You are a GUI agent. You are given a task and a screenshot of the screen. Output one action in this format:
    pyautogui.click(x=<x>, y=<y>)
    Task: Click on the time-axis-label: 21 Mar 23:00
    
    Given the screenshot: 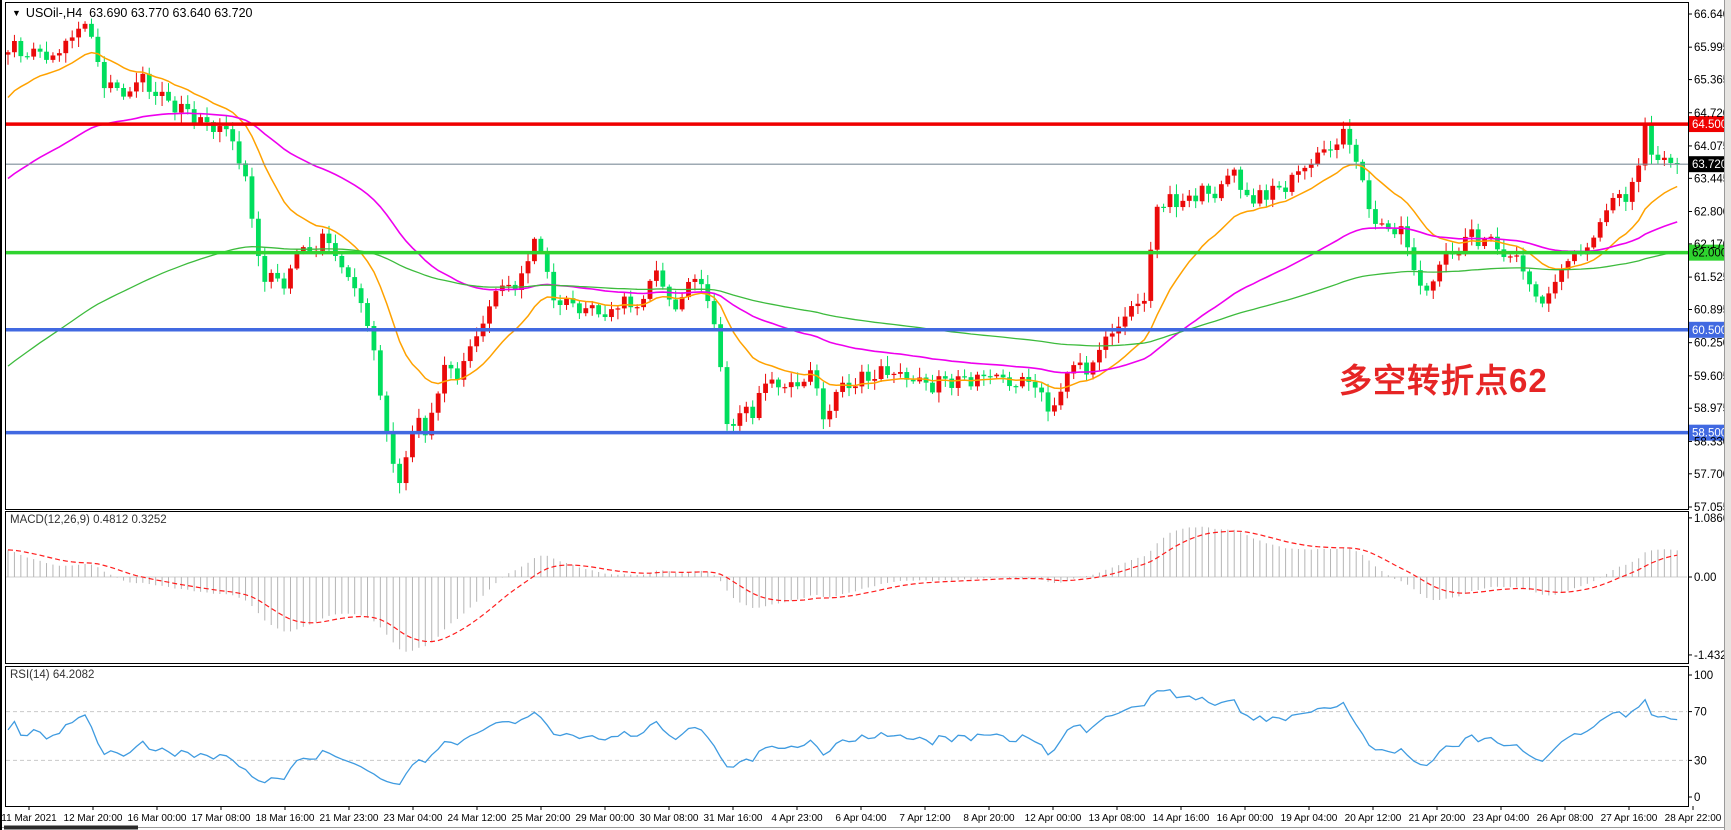 What is the action you would take?
    pyautogui.click(x=349, y=818)
    